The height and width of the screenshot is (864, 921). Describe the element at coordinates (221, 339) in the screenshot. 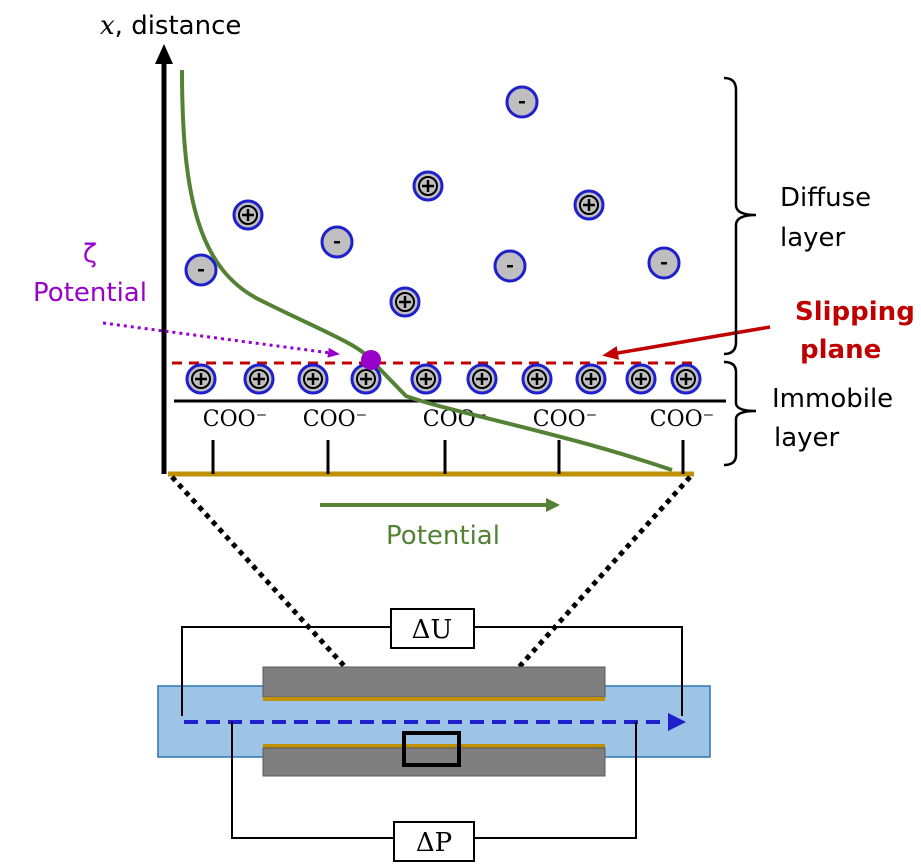

I see `zeta-pointer-arrow` at that location.